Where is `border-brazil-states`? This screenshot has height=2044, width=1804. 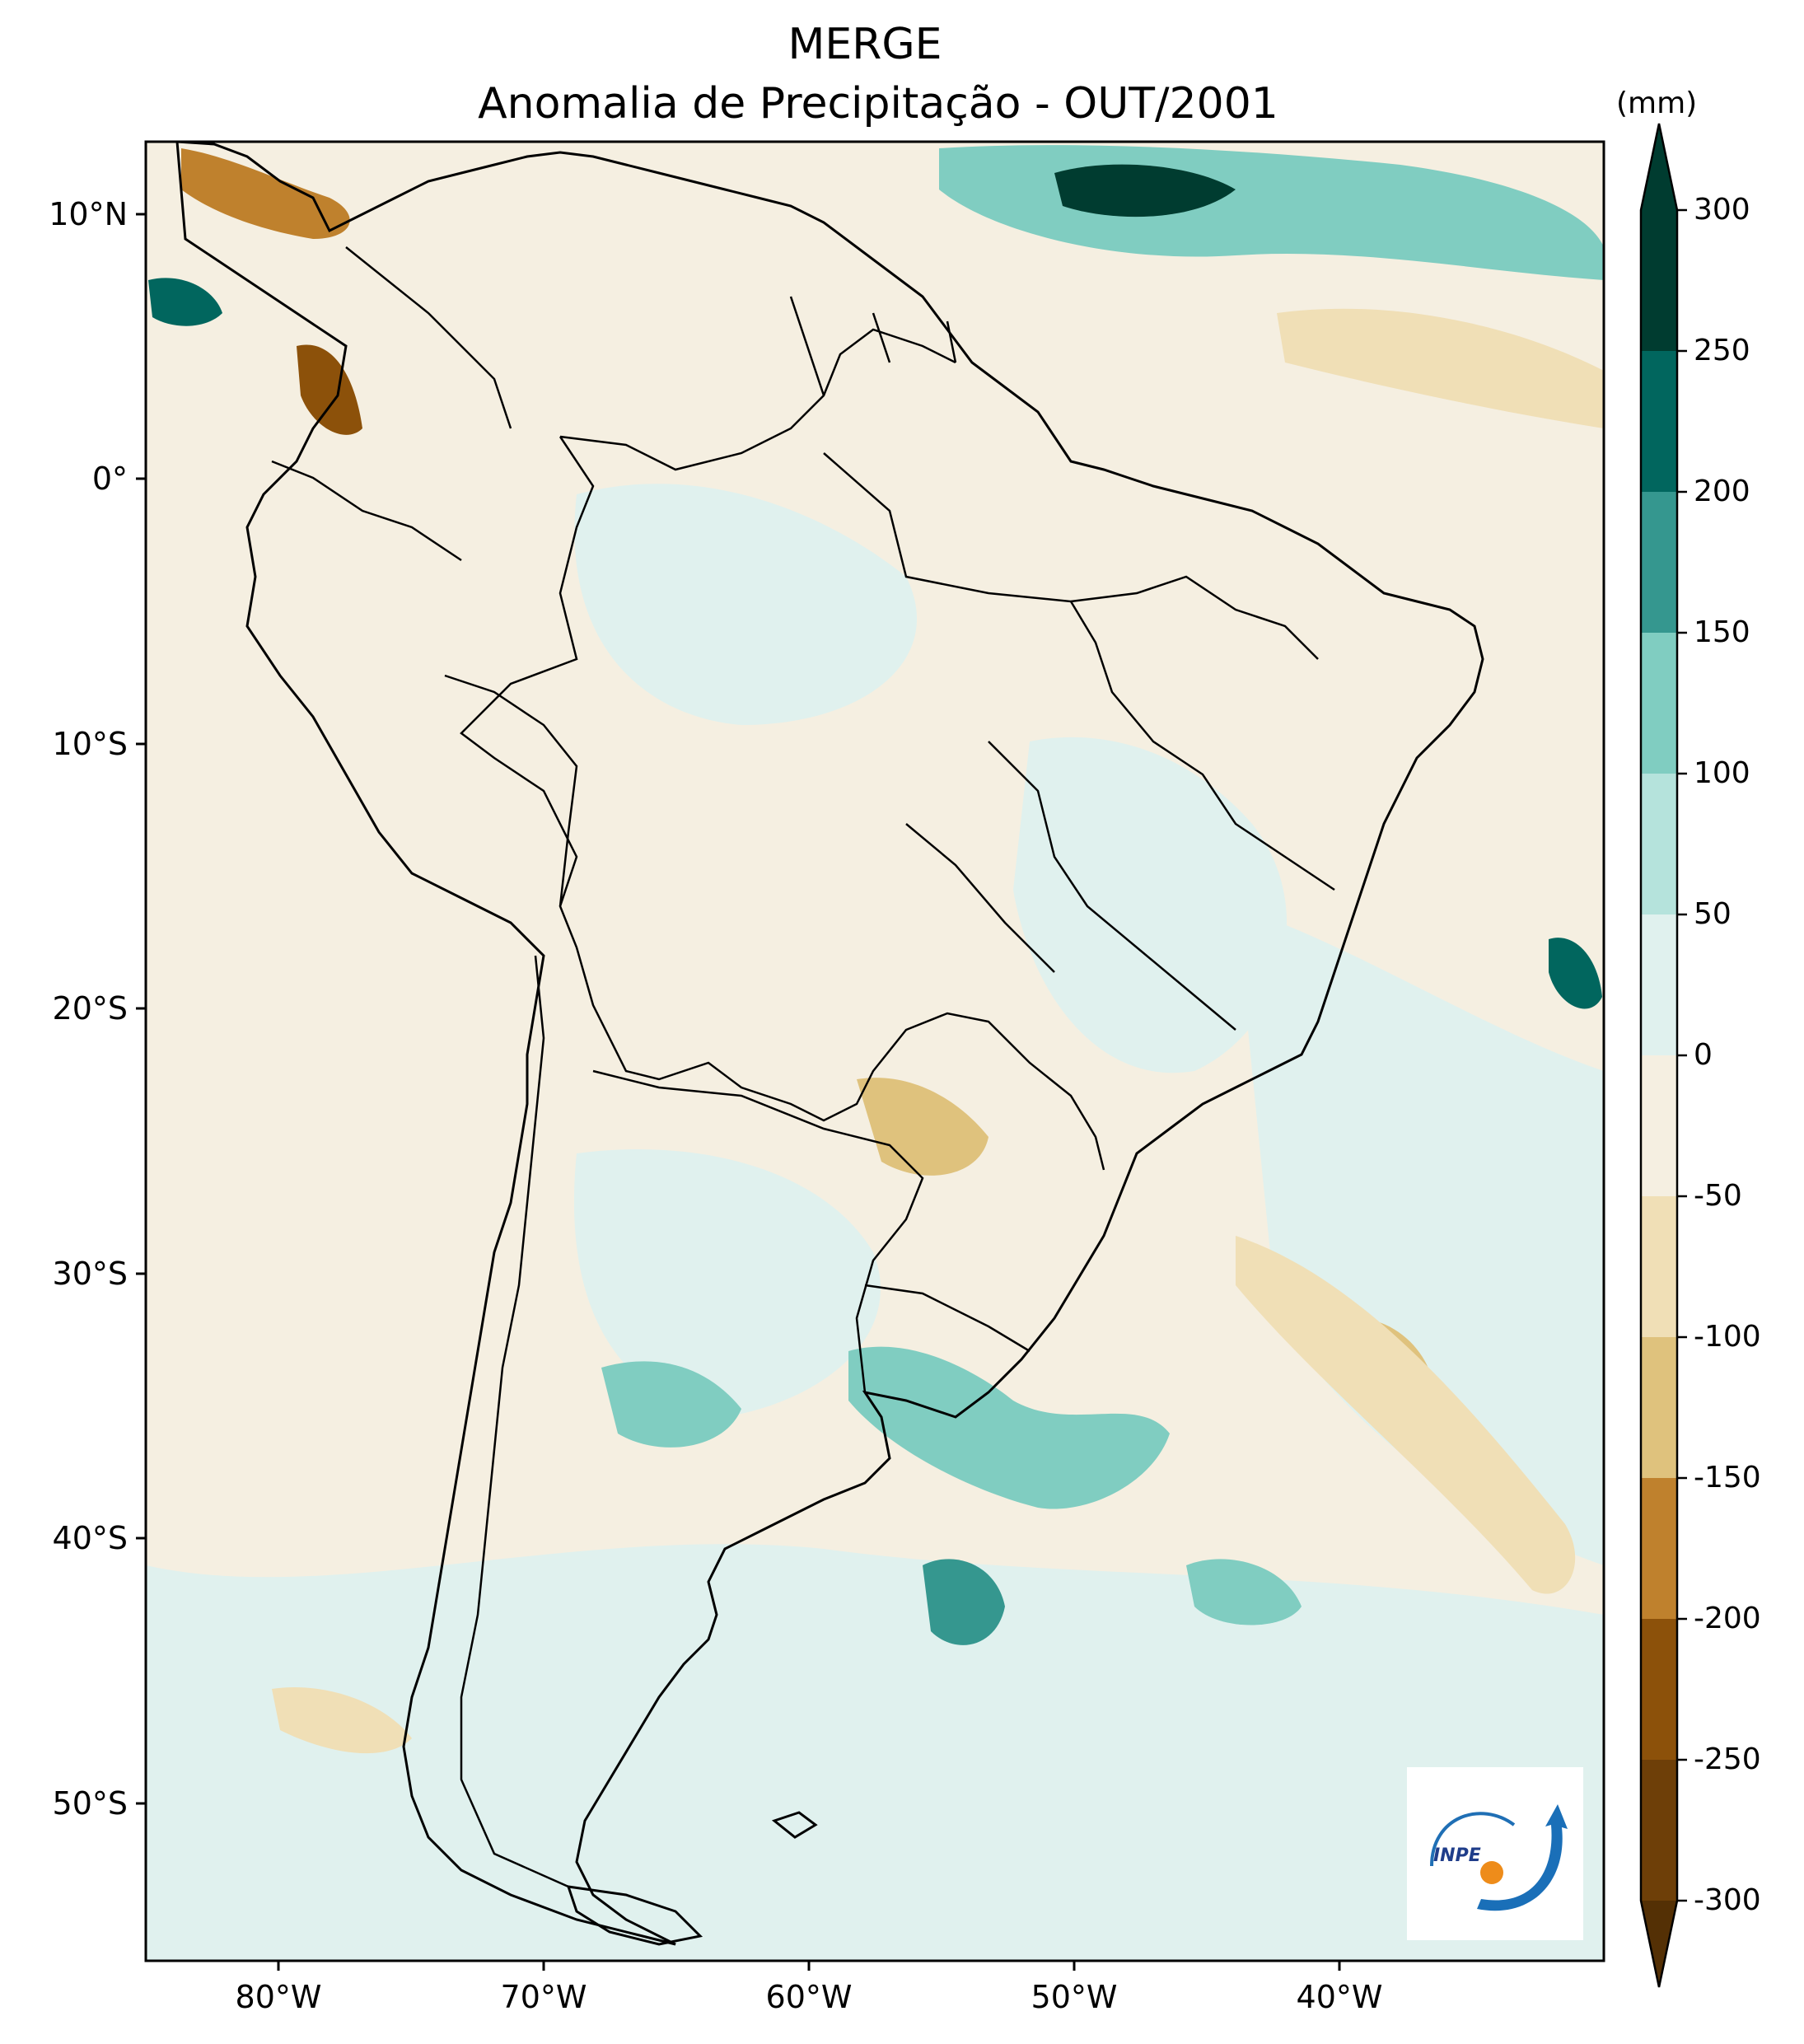
border-brazil-states is located at coordinates (1079, 741).